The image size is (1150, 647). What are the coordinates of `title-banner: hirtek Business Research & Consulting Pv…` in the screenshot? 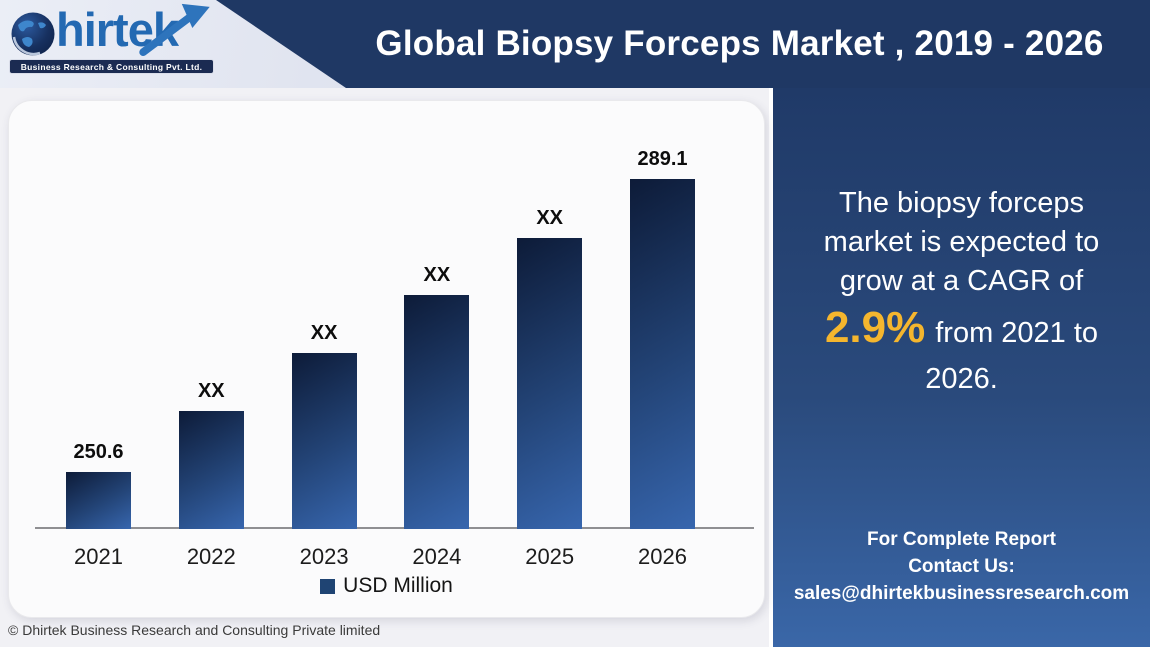 It's located at (575, 44).